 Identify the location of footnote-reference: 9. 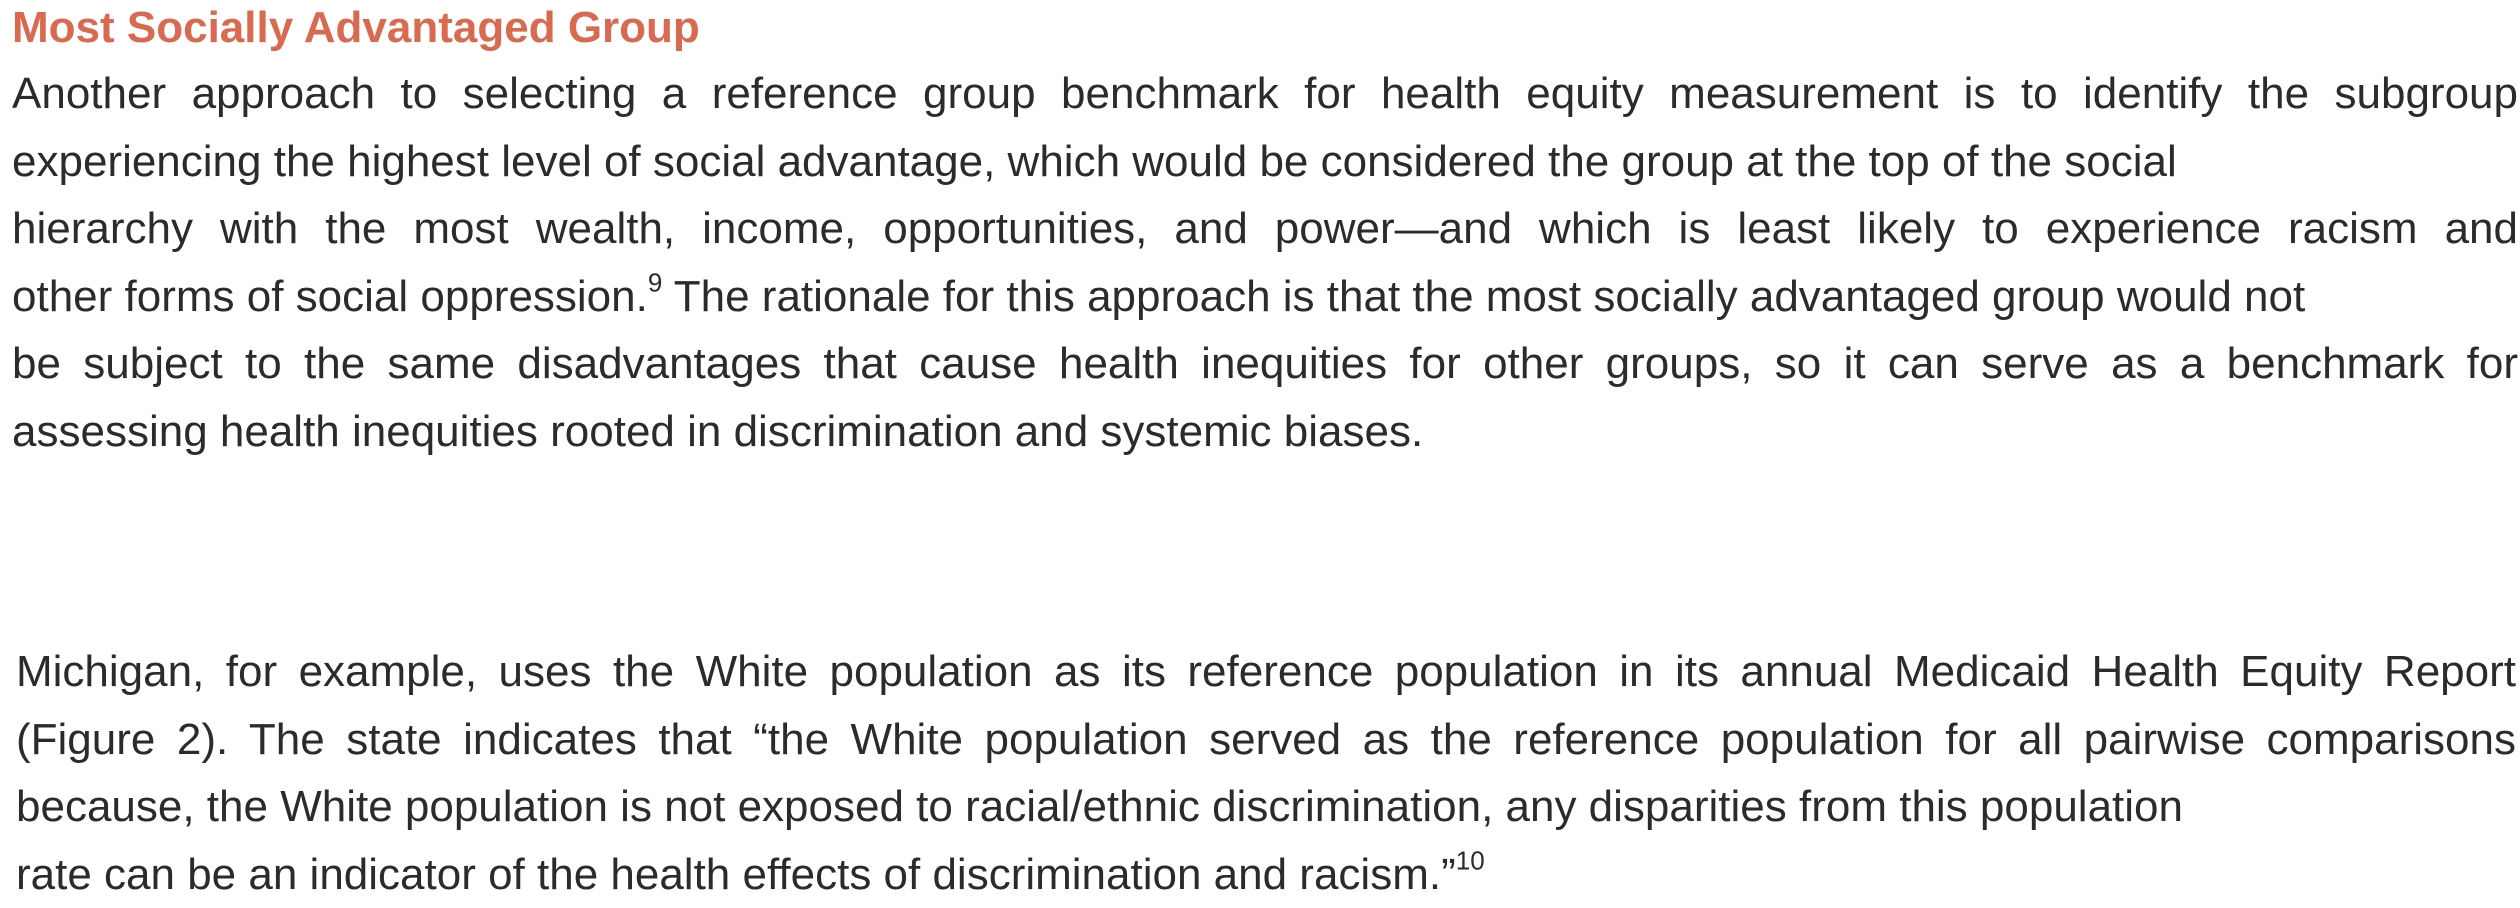
(655, 282).